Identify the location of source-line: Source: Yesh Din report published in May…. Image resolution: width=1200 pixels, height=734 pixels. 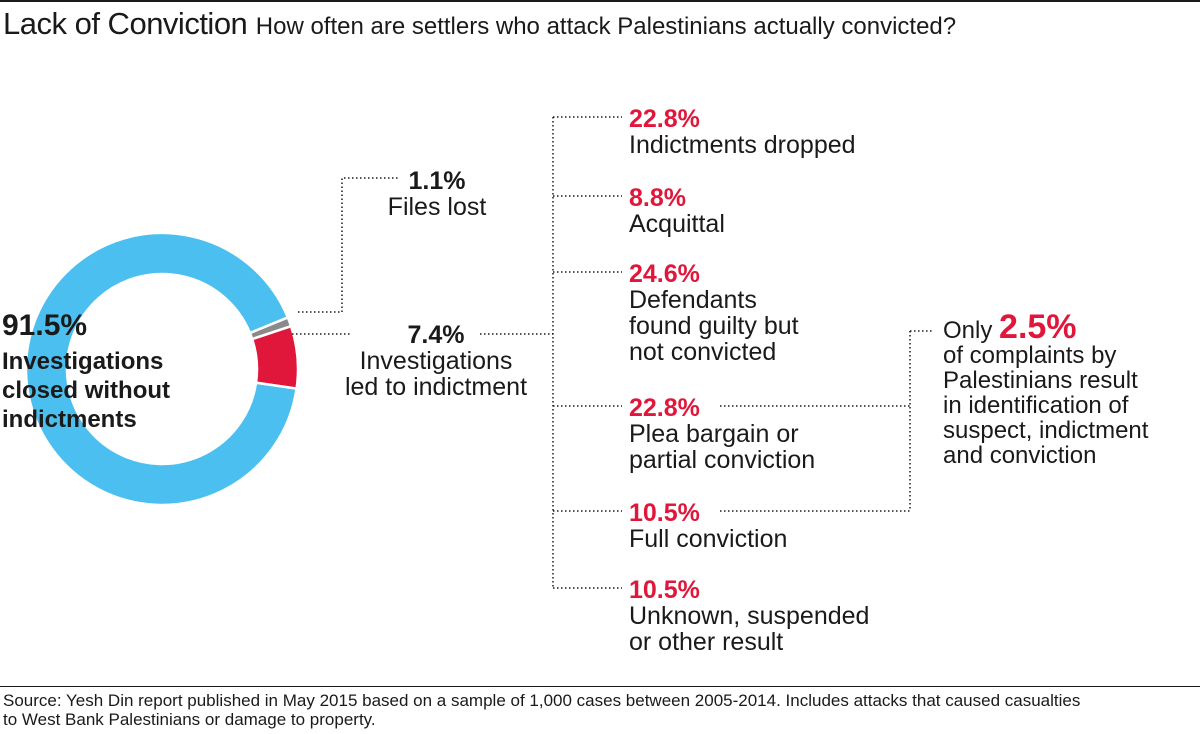
(542, 700).